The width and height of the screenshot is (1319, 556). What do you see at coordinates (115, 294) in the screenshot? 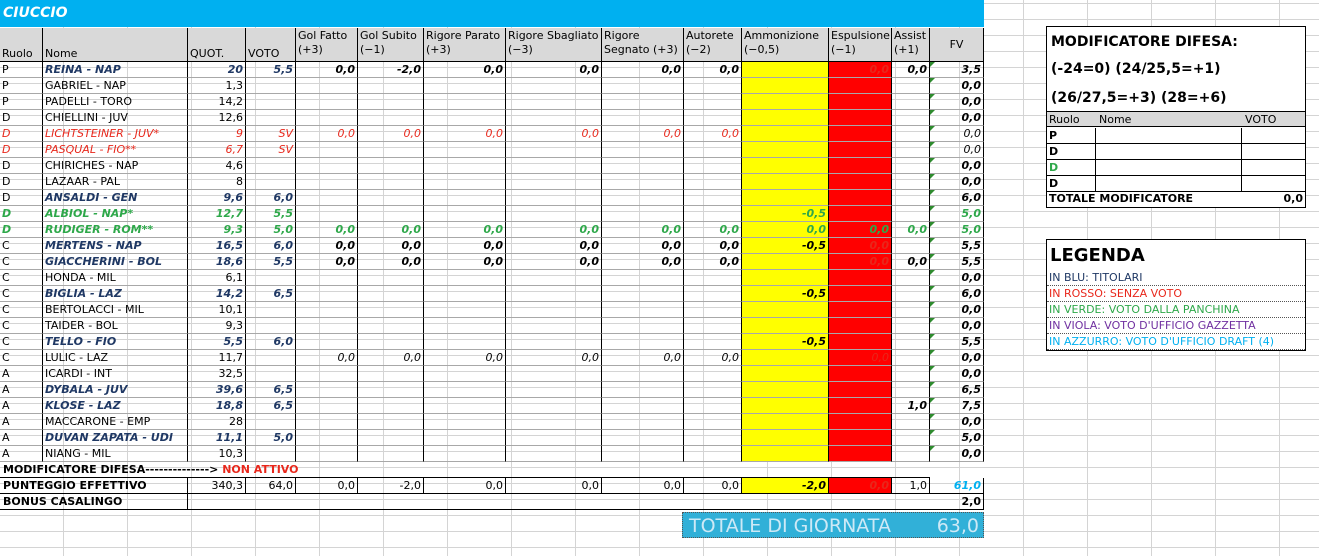
I see `cell-nome: BIGLIA - LAZ` at bounding box center [115, 294].